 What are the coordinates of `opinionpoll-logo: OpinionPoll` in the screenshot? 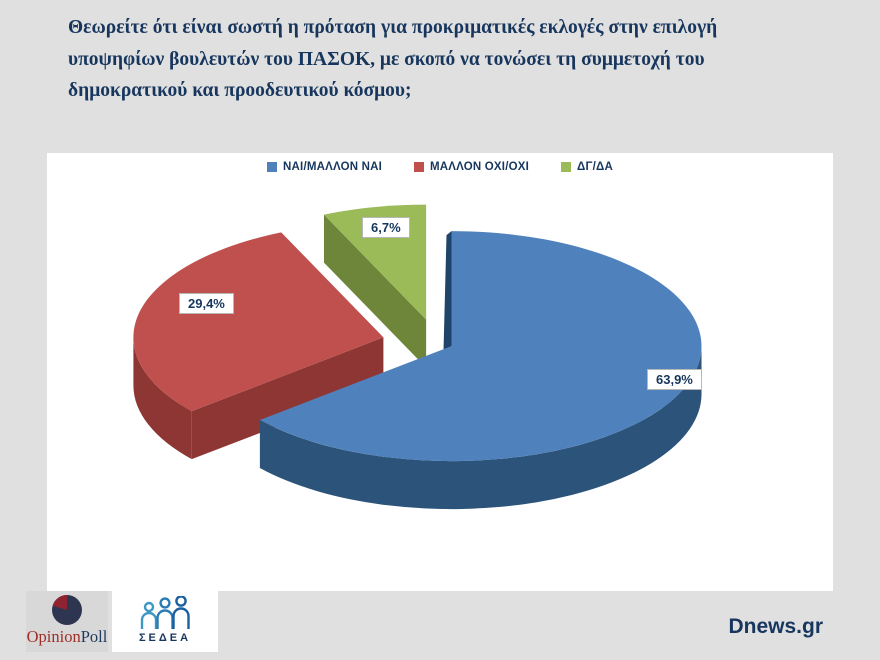 It's located at (67, 621).